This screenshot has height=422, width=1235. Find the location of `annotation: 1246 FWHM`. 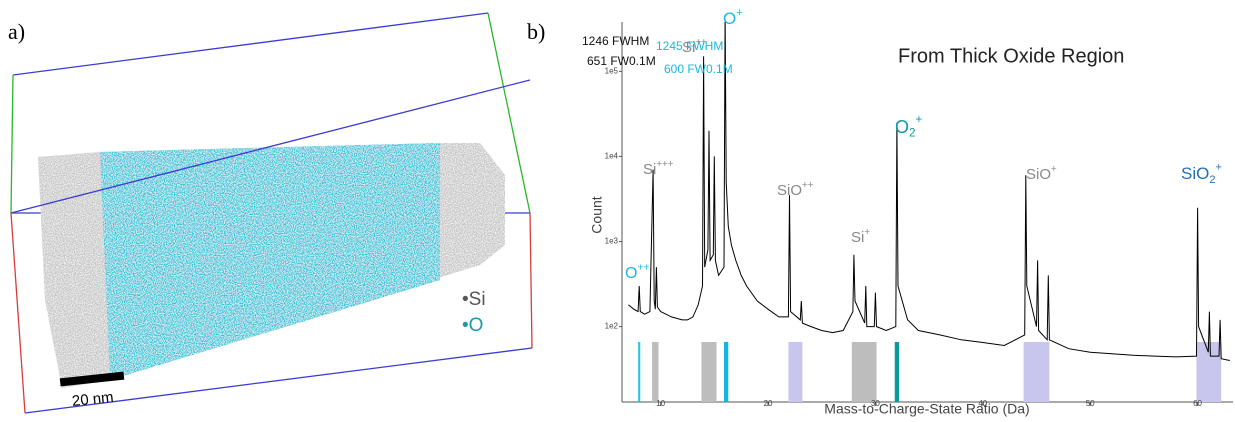

annotation: 1246 FWHM is located at coordinates (615, 41).